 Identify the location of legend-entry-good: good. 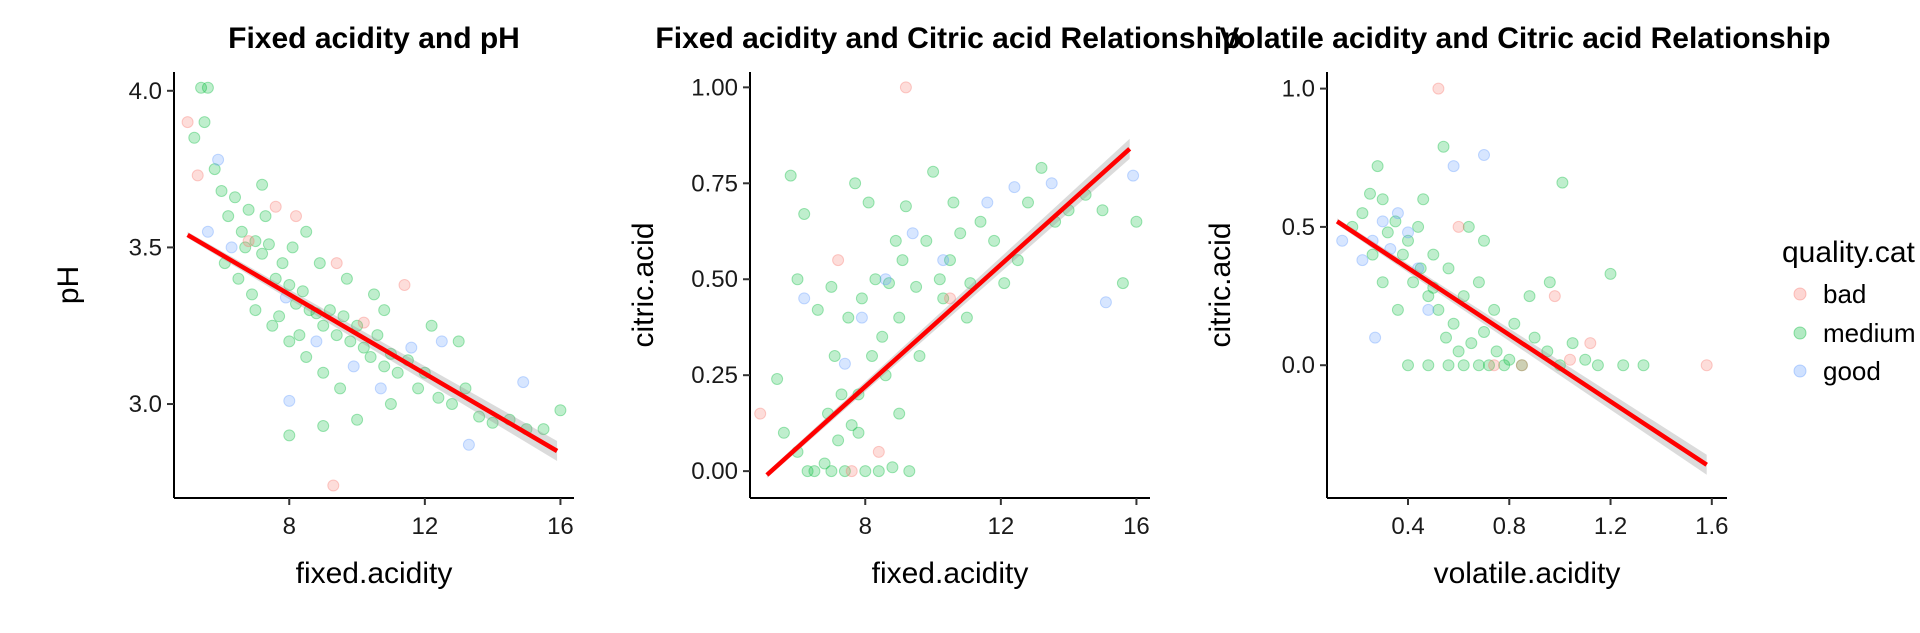
(1837, 371).